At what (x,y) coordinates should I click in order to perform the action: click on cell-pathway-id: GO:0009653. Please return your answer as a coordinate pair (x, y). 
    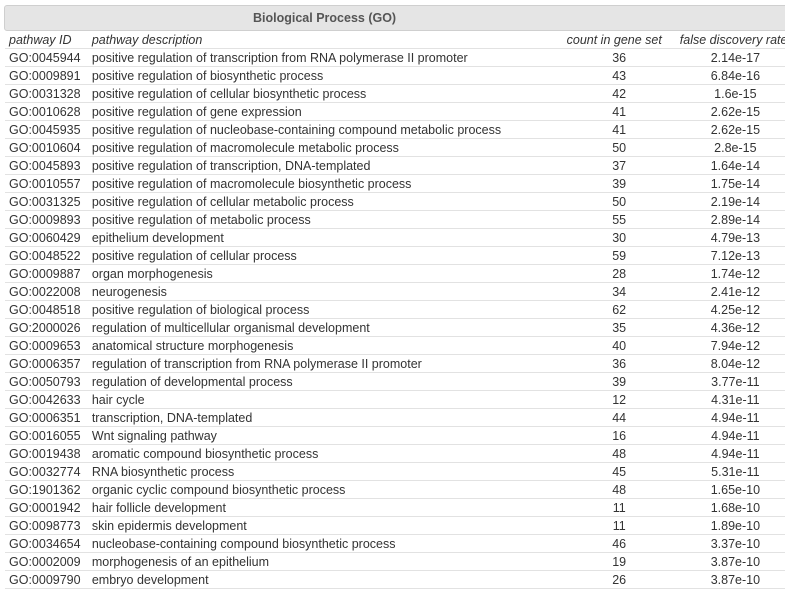
    Looking at the image, I should click on (46, 345).